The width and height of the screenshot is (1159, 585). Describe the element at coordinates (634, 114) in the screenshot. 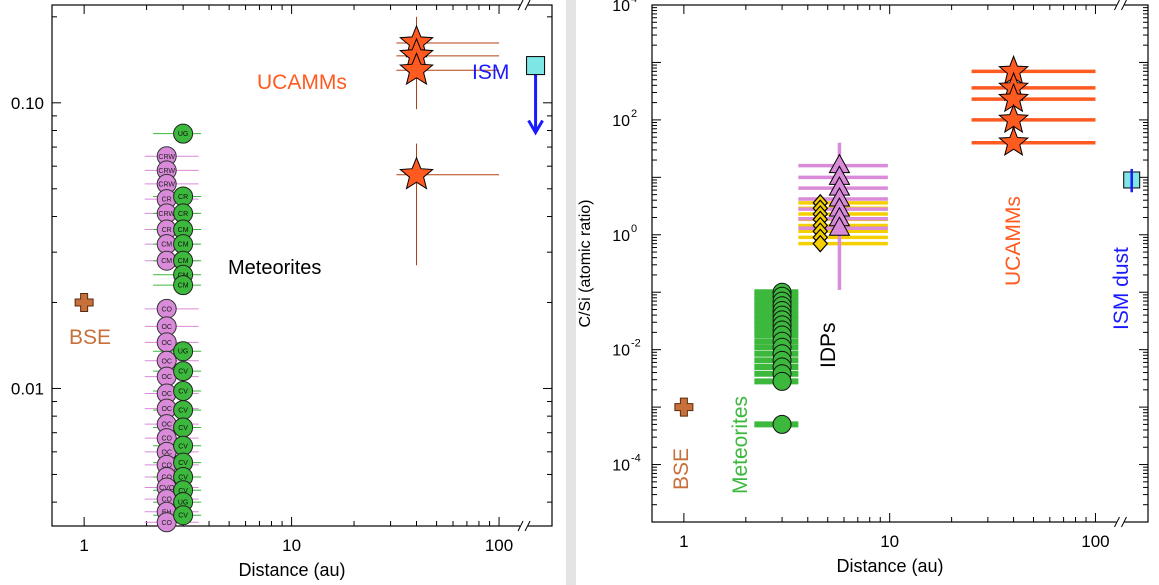

I see `y-tick-exponent: 2` at that location.